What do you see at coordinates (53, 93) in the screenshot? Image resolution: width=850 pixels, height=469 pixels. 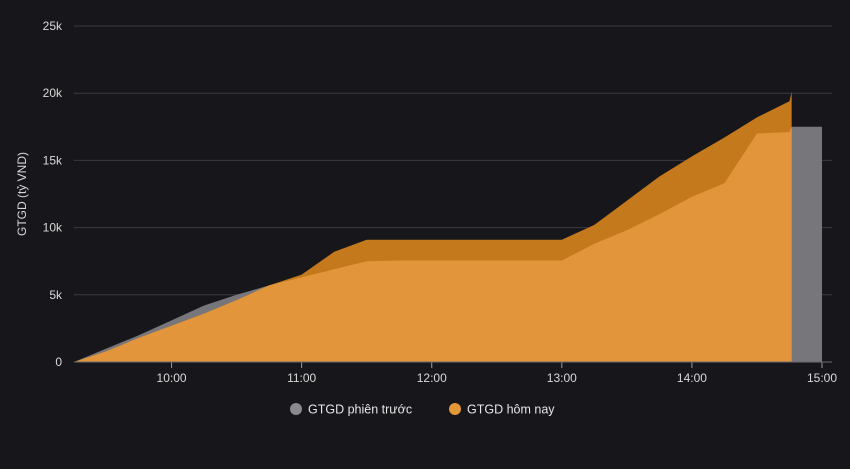 I see `y-tick-label: 20k` at bounding box center [53, 93].